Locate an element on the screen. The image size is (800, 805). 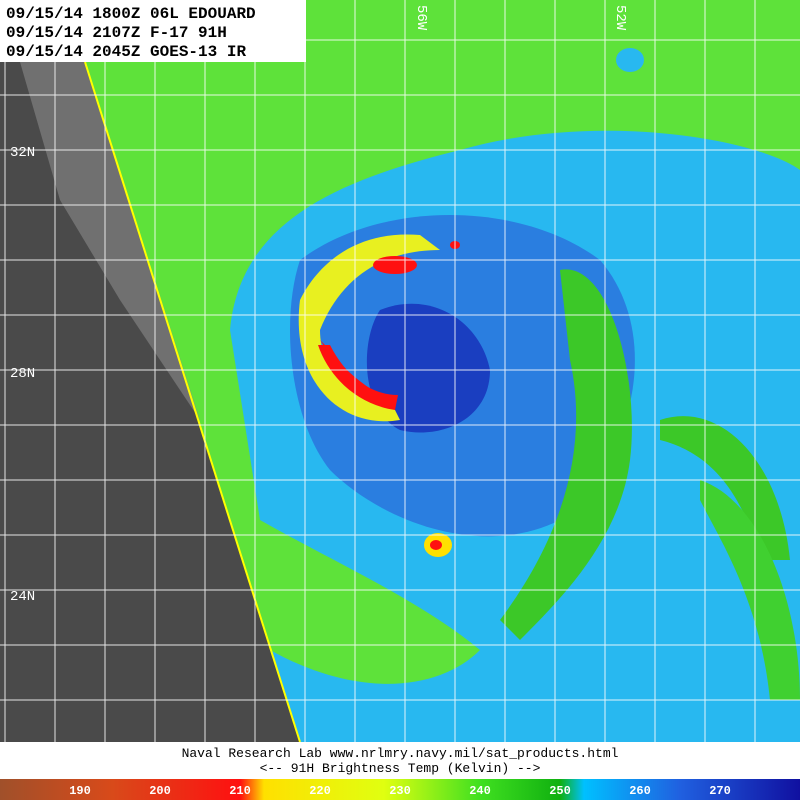
longitude-label: 52W is located at coordinates (620, 18).